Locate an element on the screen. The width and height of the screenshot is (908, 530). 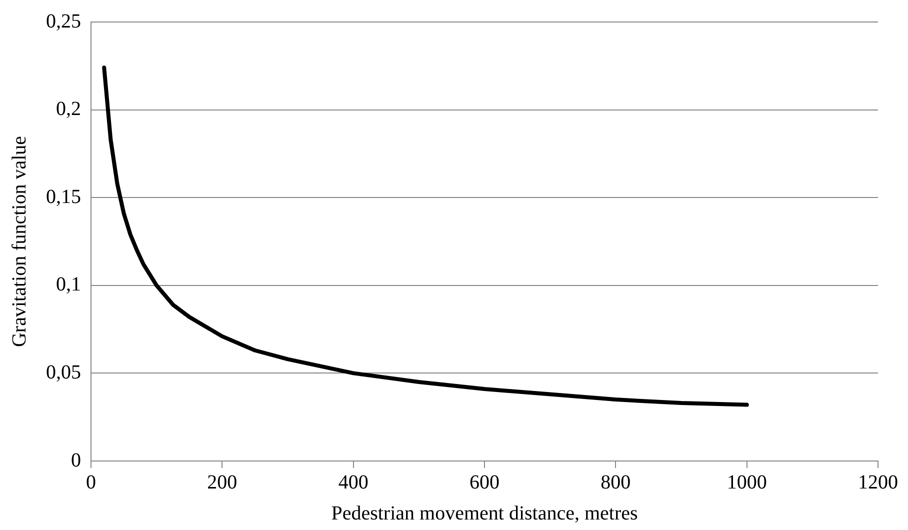
x-tick-label: 1000 is located at coordinates (746, 482).